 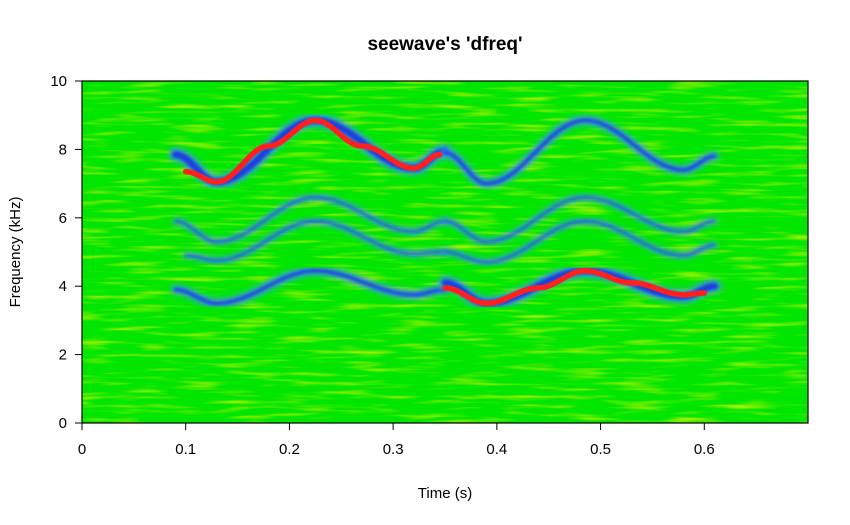 I want to click on y-axis: 0 2 4 6 8 10, so click(x=66, y=252).